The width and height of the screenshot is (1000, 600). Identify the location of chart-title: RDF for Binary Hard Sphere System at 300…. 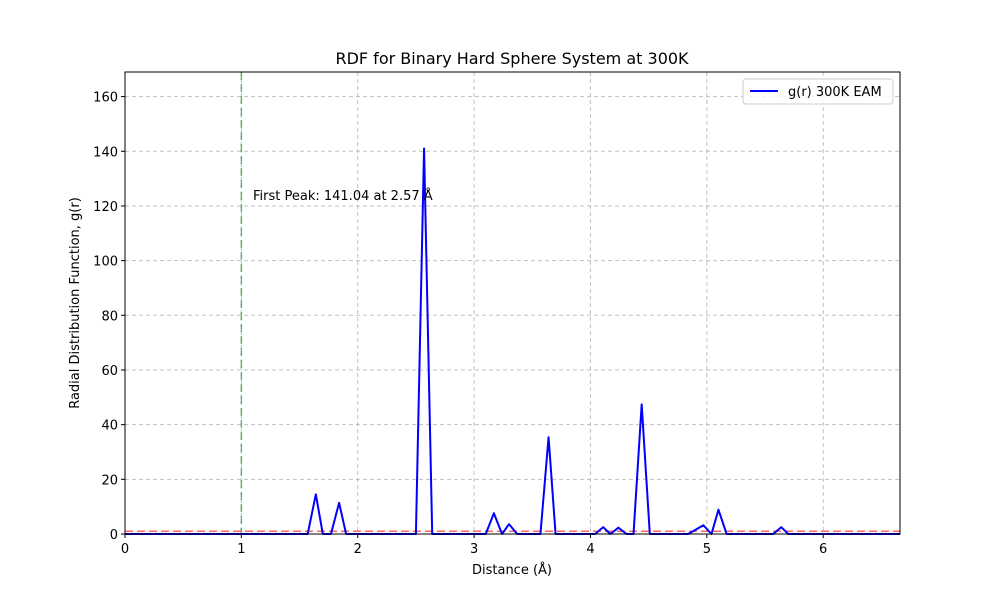
(512, 58).